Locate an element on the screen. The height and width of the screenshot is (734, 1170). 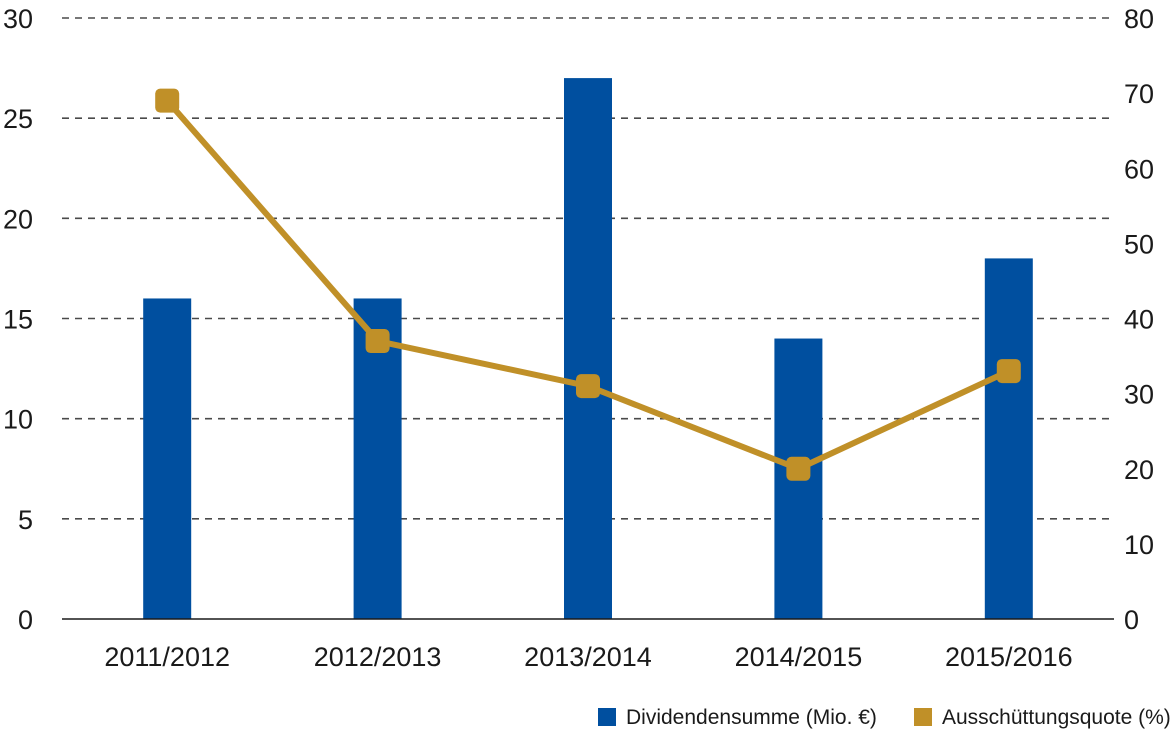
right-tick-label: 30 is located at coordinates (1139, 395).